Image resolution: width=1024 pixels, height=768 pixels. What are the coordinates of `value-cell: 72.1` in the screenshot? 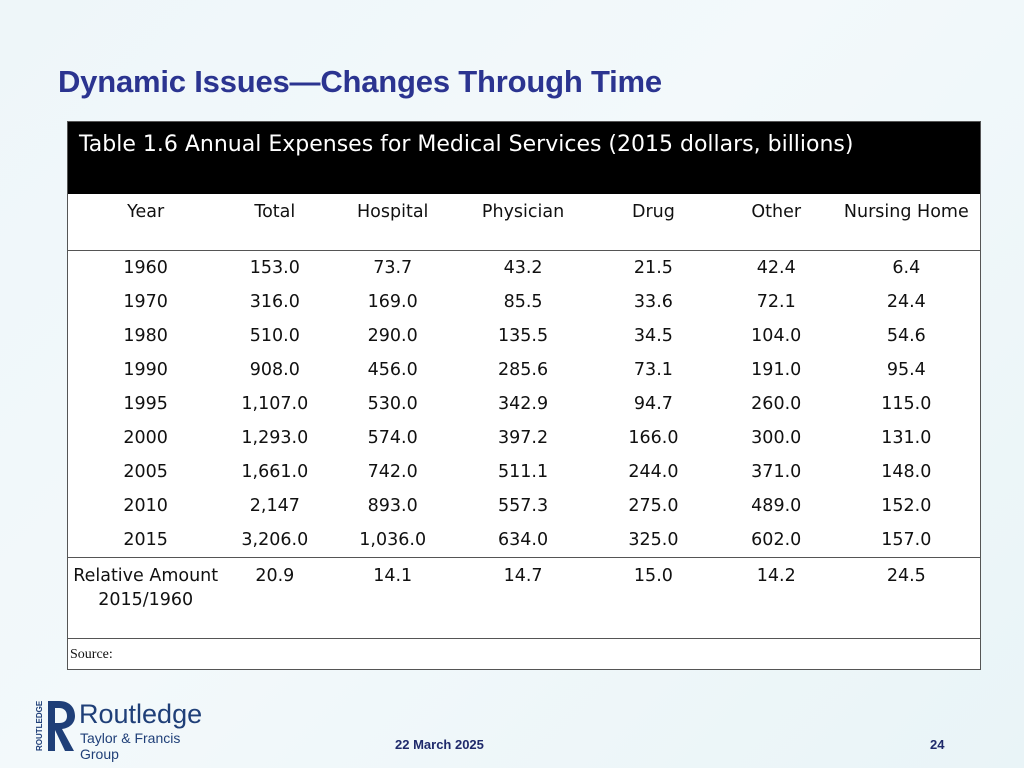 It's located at (776, 302).